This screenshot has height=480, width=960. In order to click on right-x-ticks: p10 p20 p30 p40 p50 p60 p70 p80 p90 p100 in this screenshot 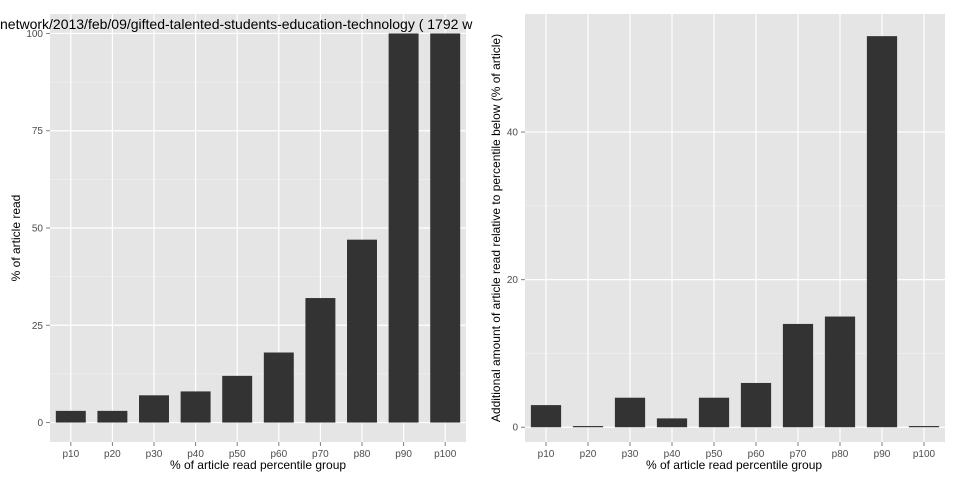, I will do `click(737, 451)`.